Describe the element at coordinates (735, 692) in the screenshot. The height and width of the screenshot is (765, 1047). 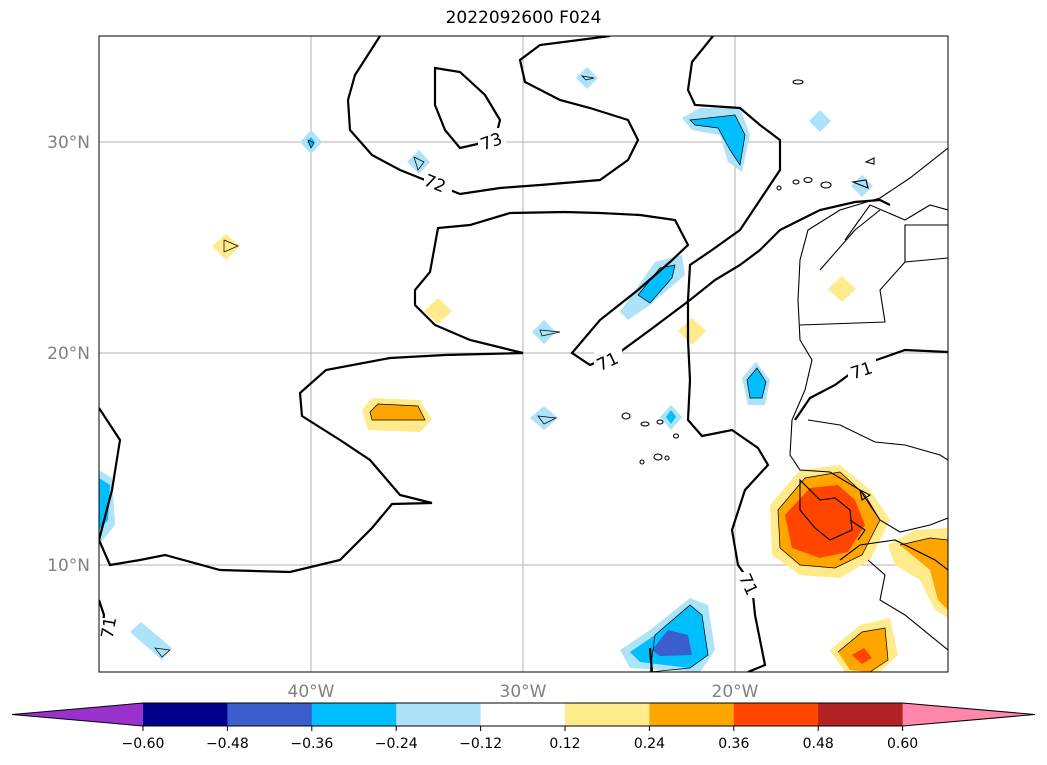
I see `lon-label-20w: 20°W` at that location.